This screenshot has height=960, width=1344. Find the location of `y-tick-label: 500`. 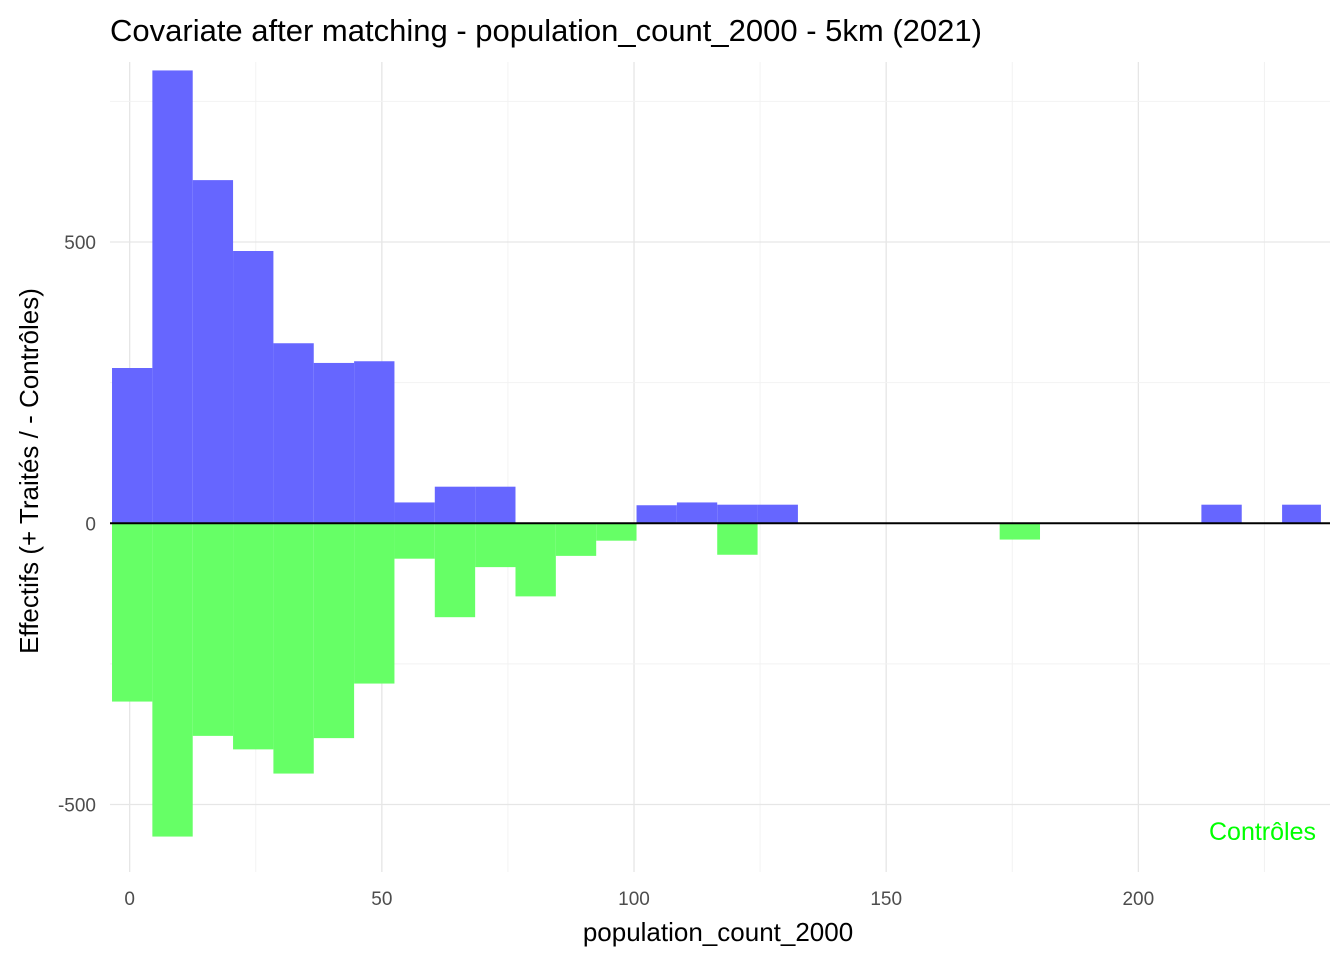

y-tick-label: 500 is located at coordinates (80, 243).